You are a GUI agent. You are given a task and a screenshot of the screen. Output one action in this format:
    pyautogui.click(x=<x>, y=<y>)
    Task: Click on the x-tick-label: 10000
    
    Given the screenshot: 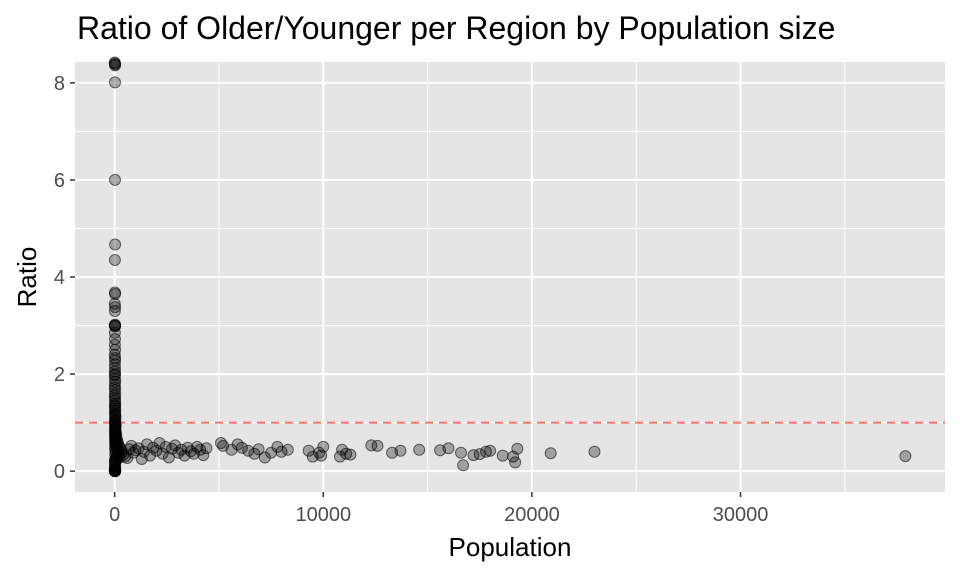 What is the action you would take?
    pyautogui.click(x=323, y=515)
    